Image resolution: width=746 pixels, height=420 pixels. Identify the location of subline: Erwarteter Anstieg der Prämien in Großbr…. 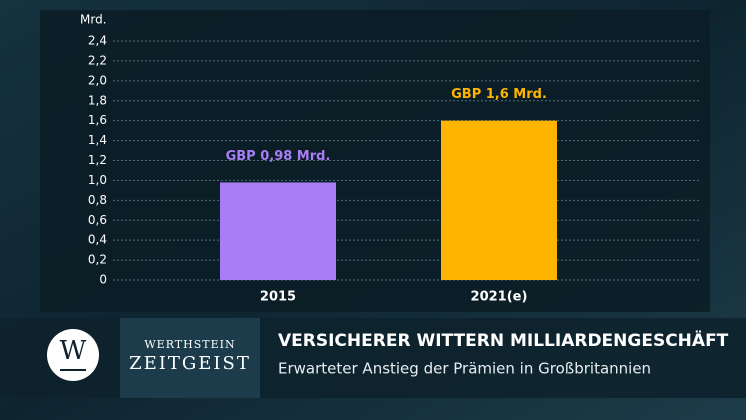
(464, 369).